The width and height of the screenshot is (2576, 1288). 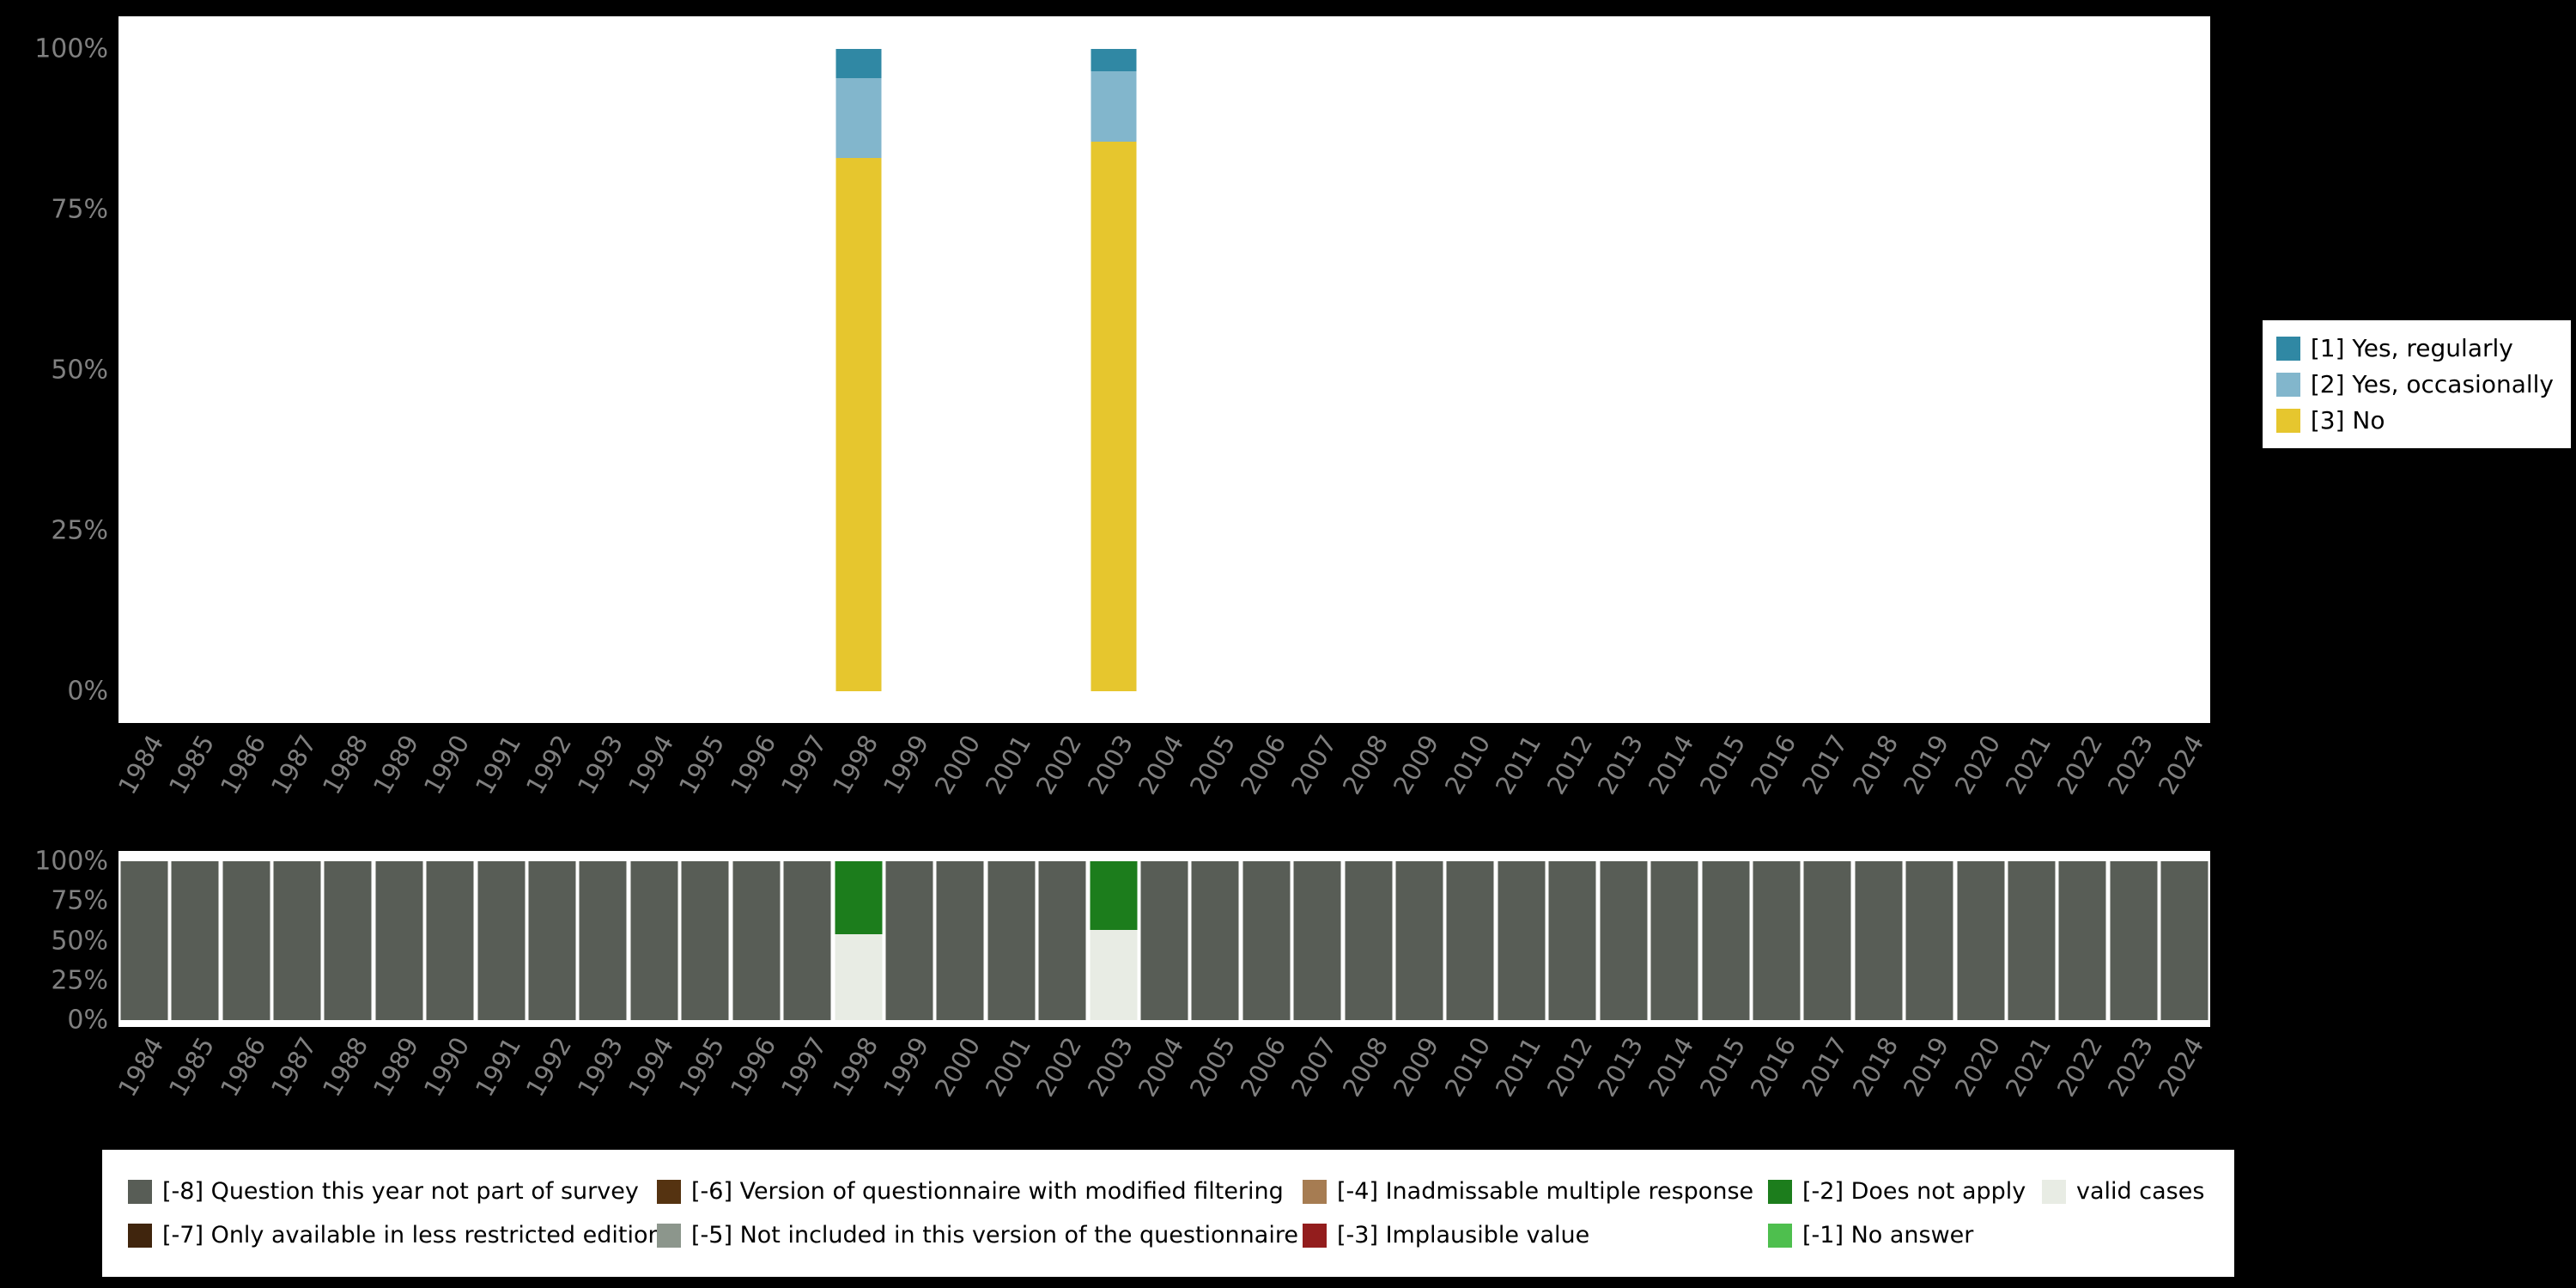 What do you see at coordinates (87, 691) in the screenshot?
I see `main-ytick-label: 0%` at bounding box center [87, 691].